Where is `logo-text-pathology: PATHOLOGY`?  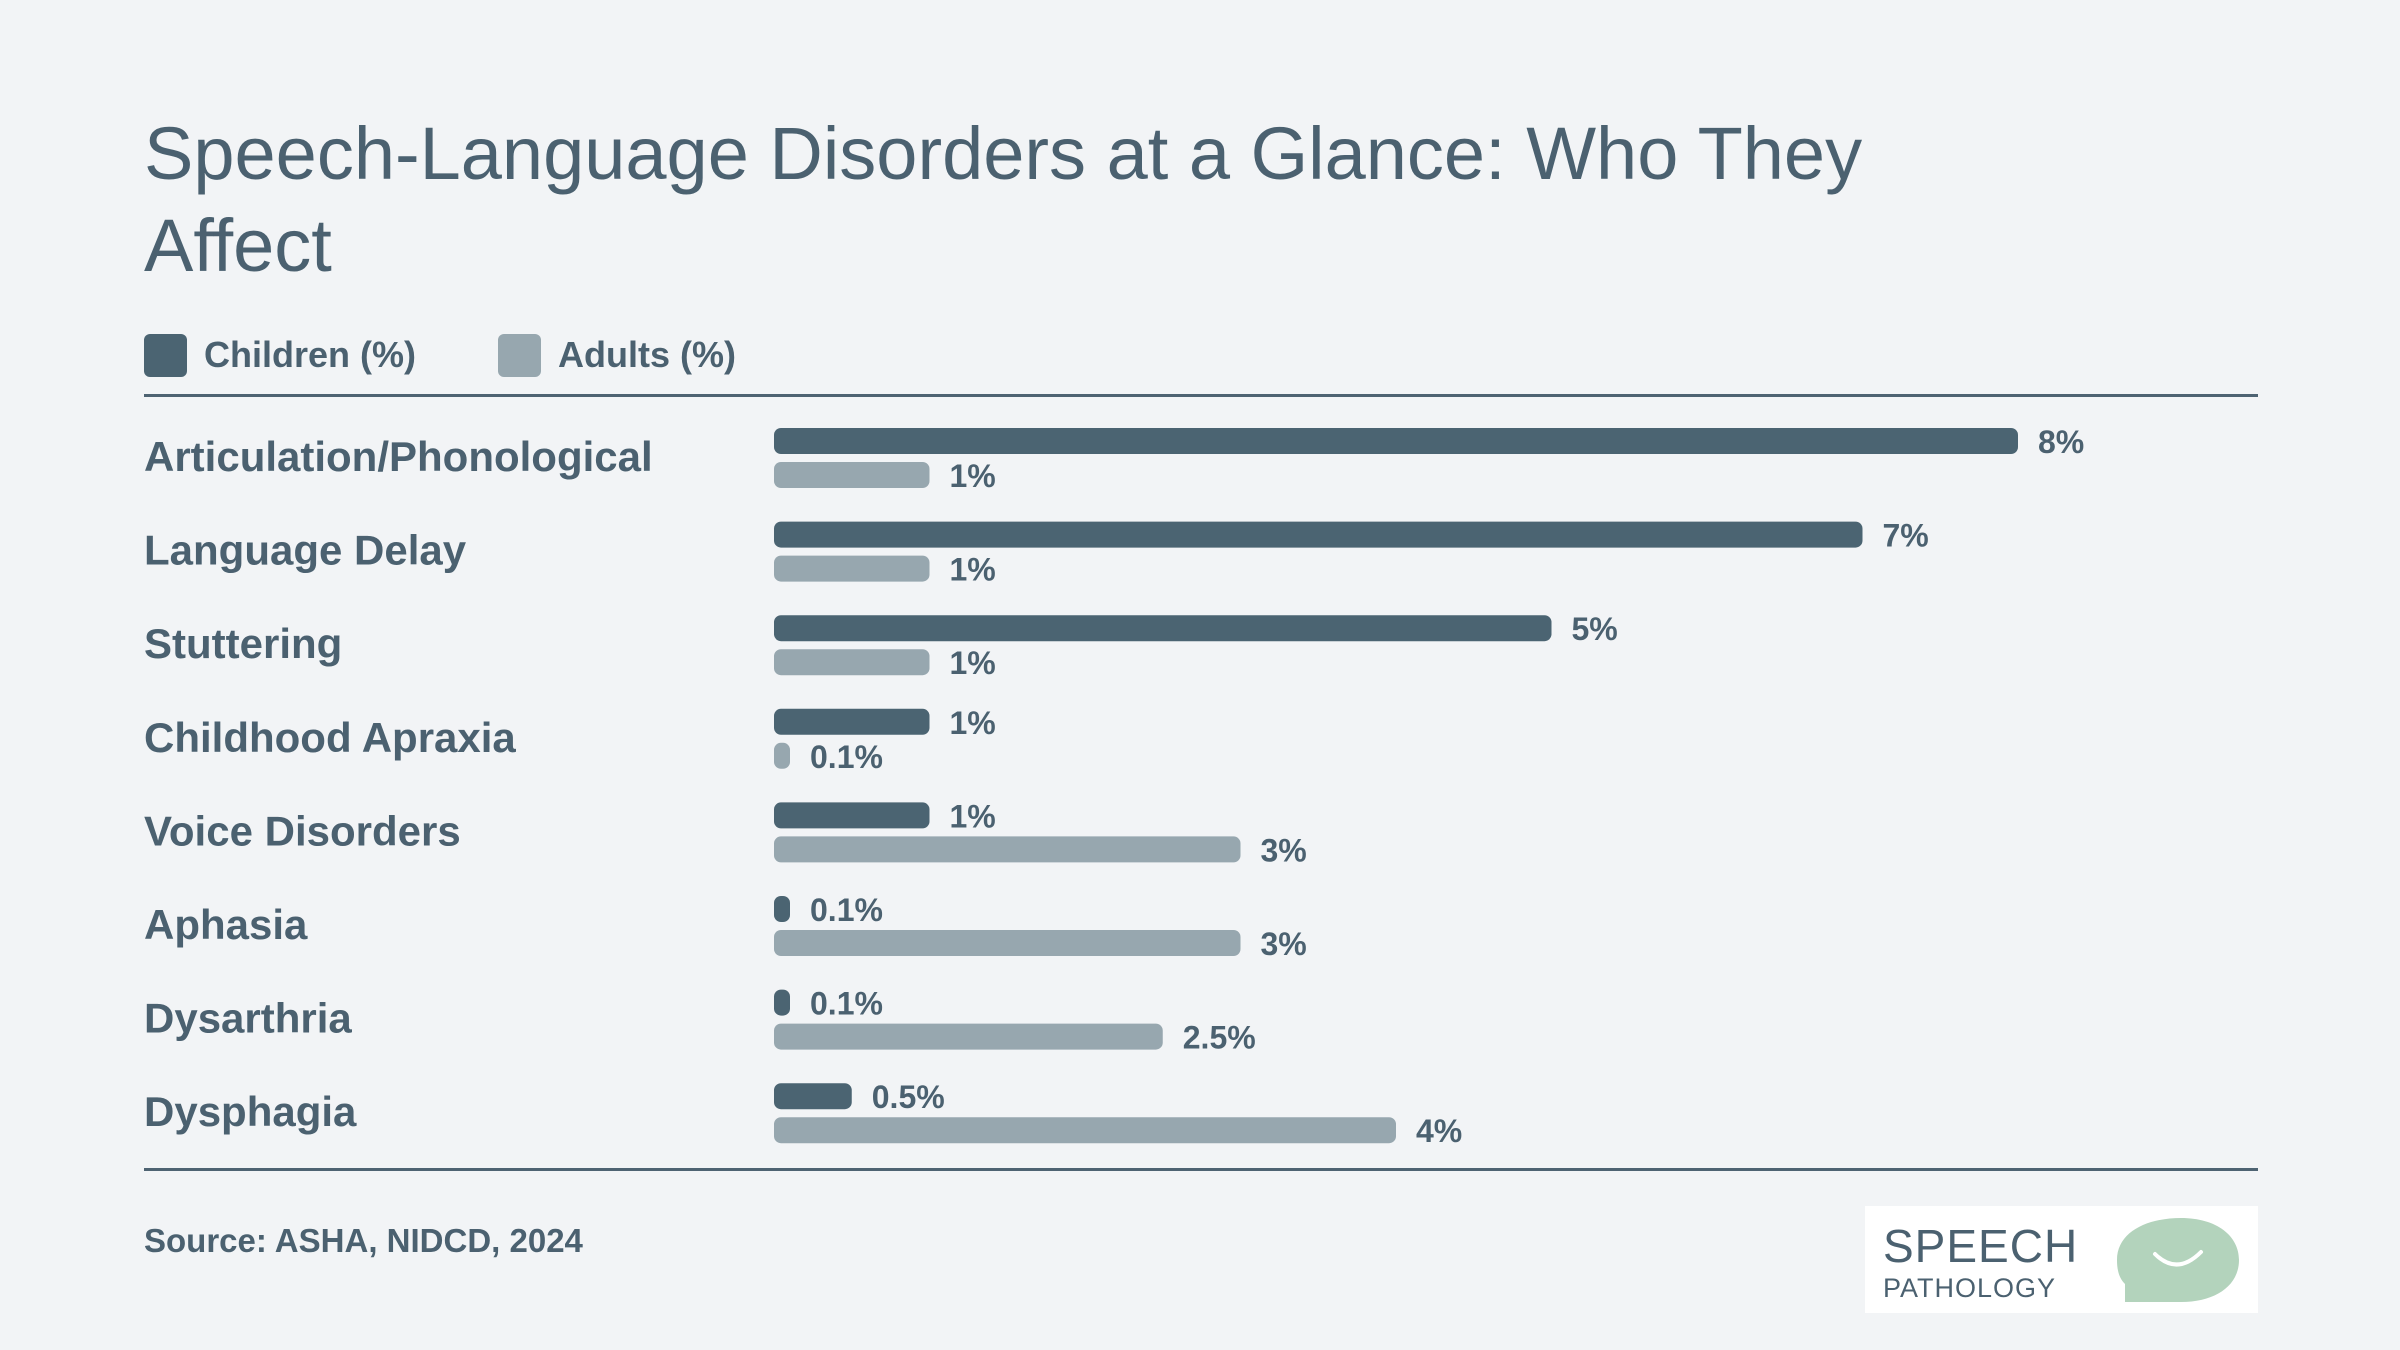 logo-text-pathology: PATHOLOGY is located at coordinates (1970, 1288).